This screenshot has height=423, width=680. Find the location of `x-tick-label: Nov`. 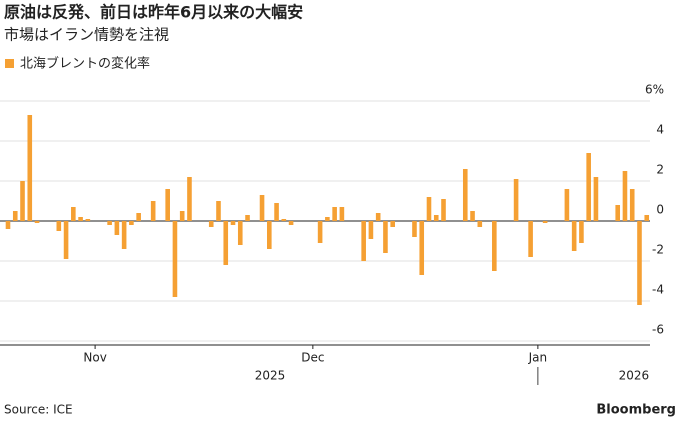

x-tick-label: Nov is located at coordinates (94, 358).